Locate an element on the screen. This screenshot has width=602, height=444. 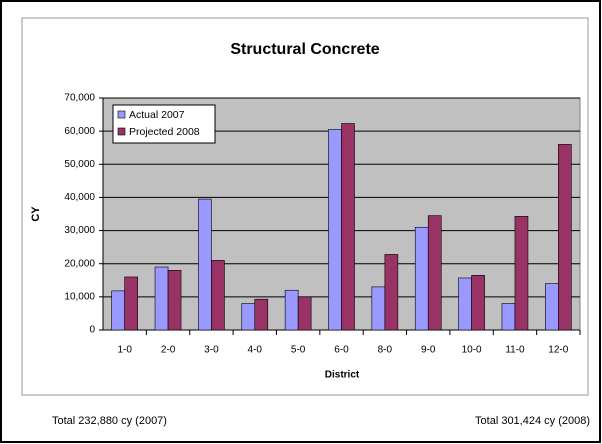
x-axis-label: District is located at coordinates (342, 375).